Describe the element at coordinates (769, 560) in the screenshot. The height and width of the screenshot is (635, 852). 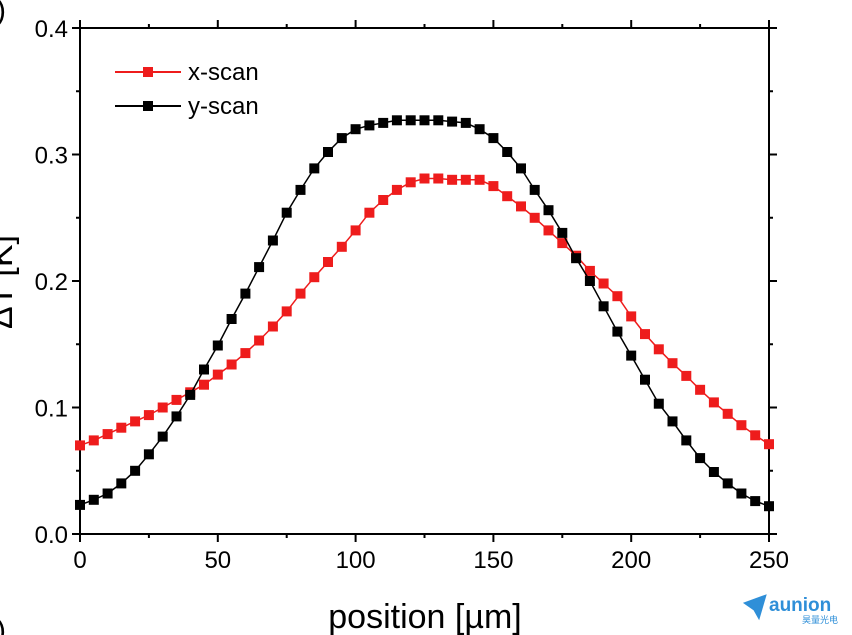
I see `x-tick-label-5: 250` at that location.